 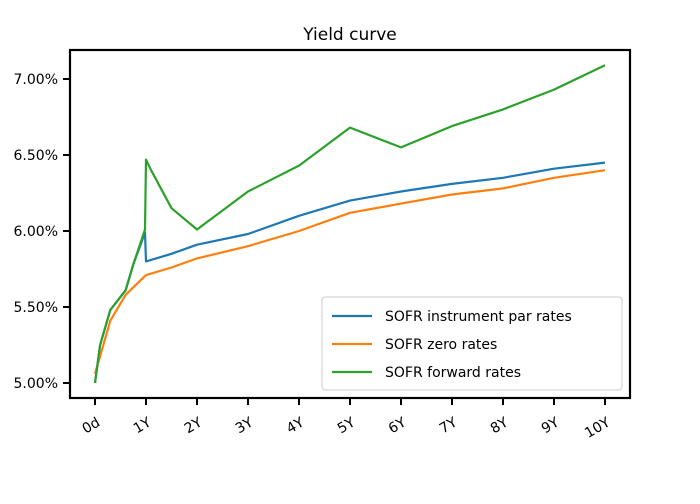 What do you see at coordinates (36, 156) in the screenshot?
I see `y-tick-label: 6.50%` at bounding box center [36, 156].